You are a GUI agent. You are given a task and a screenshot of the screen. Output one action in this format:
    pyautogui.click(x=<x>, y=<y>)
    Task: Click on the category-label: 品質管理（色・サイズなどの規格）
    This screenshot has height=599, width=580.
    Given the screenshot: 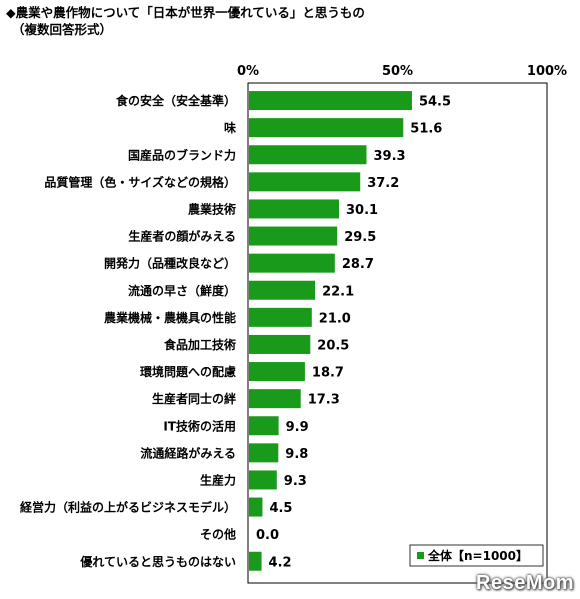 What is the action you would take?
    pyautogui.click(x=140, y=181)
    